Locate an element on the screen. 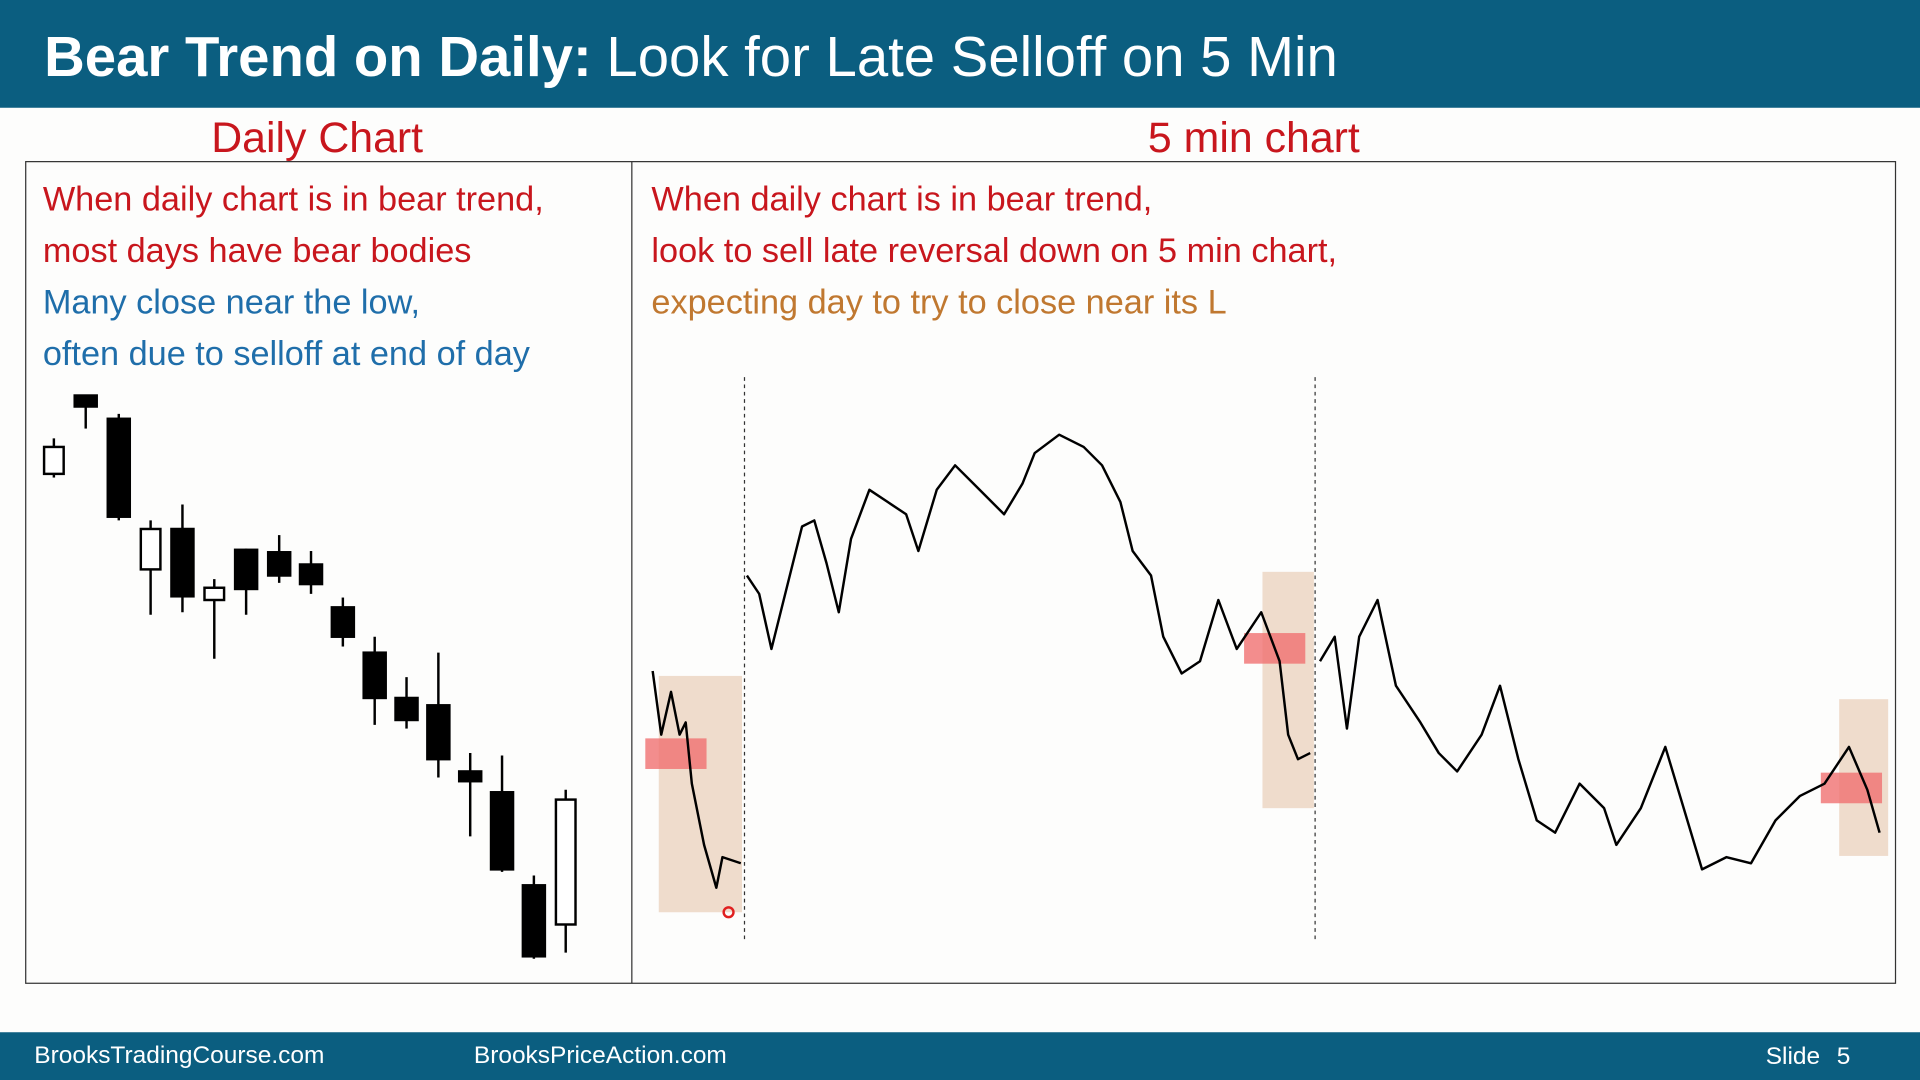 The width and height of the screenshot is (1920, 1080). header-title-rest: Look for Late Selloff on 5 Min is located at coordinates (972, 56).